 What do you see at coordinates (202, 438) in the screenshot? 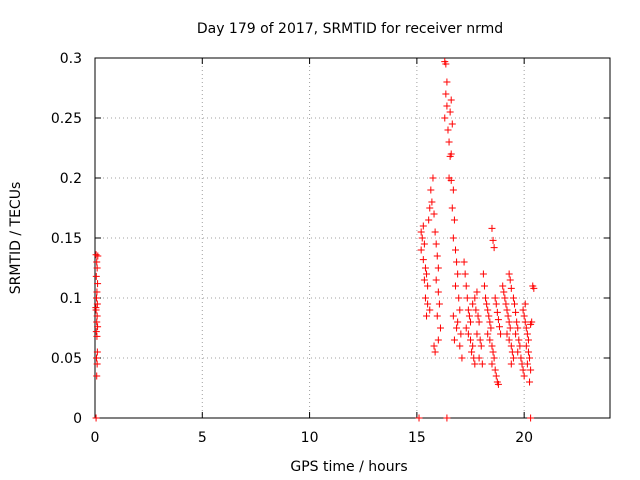
I see `x-tick-label: 5` at bounding box center [202, 438].